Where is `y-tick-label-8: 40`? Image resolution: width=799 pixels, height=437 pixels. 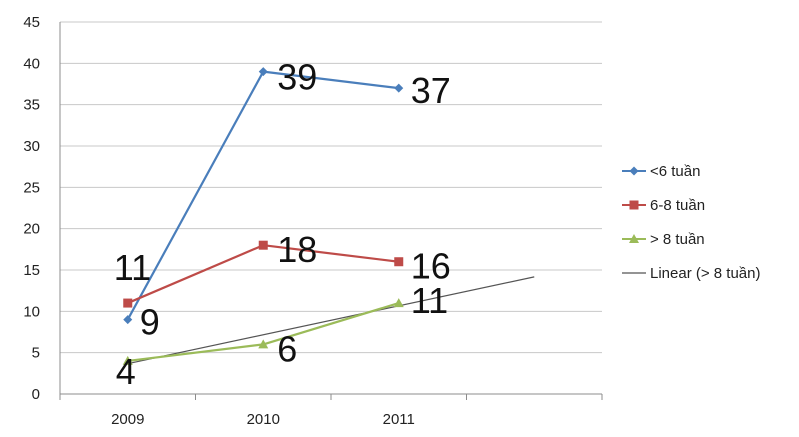 y-tick-label-8: 40 is located at coordinates (31, 63).